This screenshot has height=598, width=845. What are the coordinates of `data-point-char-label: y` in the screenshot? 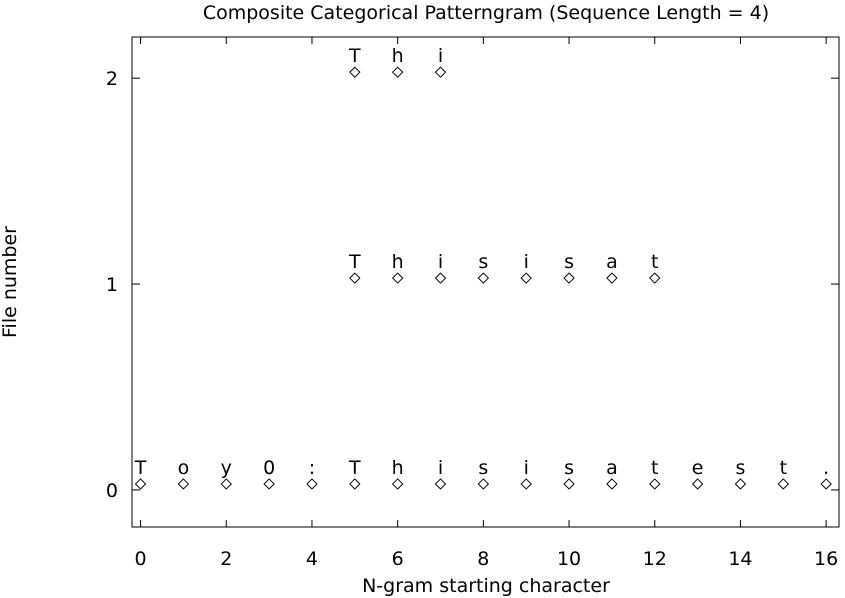 It's located at (226, 468).